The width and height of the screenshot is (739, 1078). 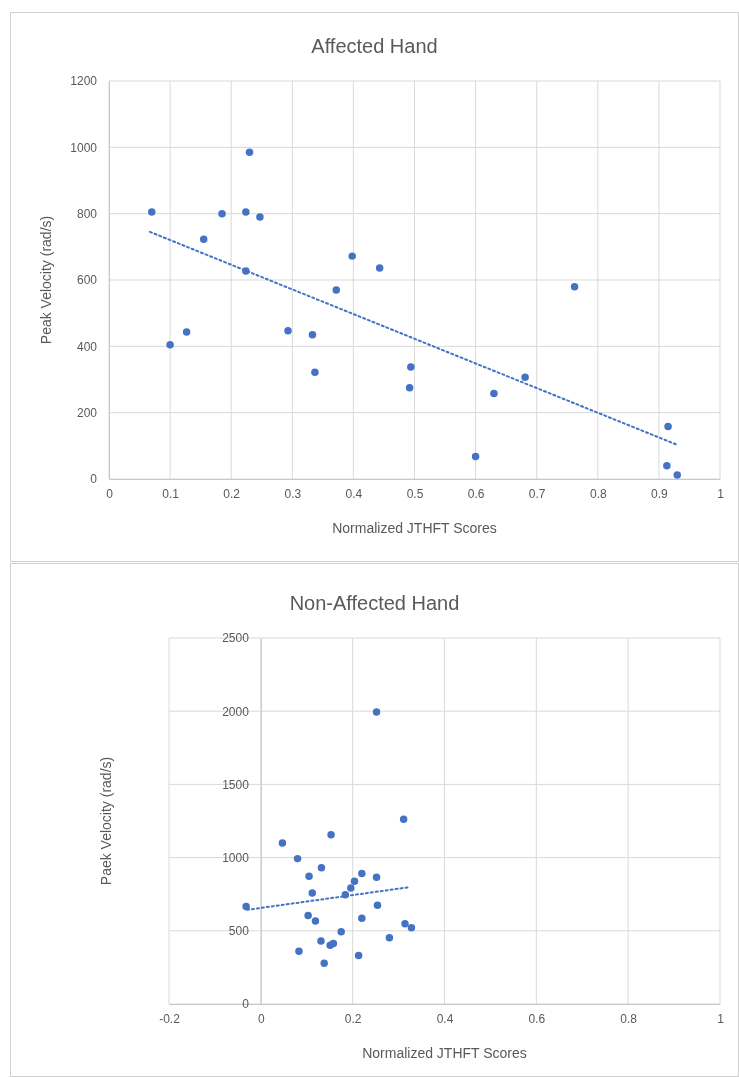 What do you see at coordinates (374, 46) in the screenshot?
I see `chart-title: Affected Hand` at bounding box center [374, 46].